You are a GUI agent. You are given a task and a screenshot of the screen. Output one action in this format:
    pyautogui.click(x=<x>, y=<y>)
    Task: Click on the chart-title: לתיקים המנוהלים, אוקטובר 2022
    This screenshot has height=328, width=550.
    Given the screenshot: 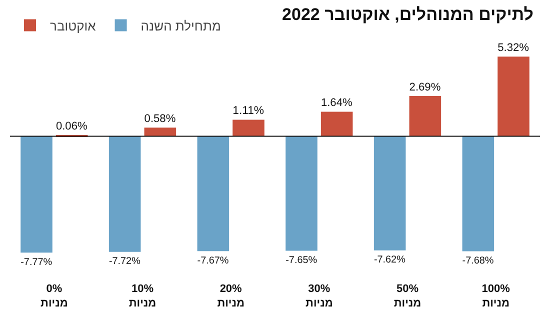 What is the action you would take?
    pyautogui.click(x=408, y=14)
    